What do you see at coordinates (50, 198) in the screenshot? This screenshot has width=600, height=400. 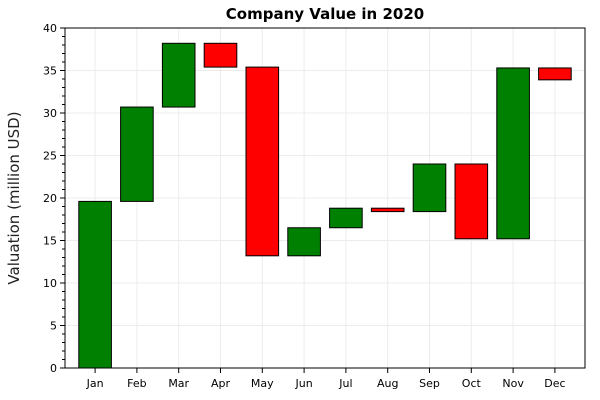 I see `y-tick-label: 20` at bounding box center [50, 198].